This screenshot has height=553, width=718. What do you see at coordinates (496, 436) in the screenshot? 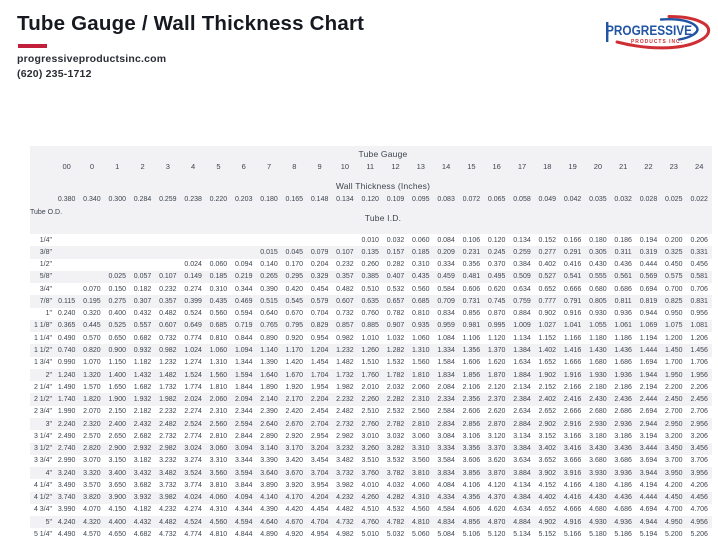
I see `tube-id-value: 3.120` at bounding box center [496, 436].